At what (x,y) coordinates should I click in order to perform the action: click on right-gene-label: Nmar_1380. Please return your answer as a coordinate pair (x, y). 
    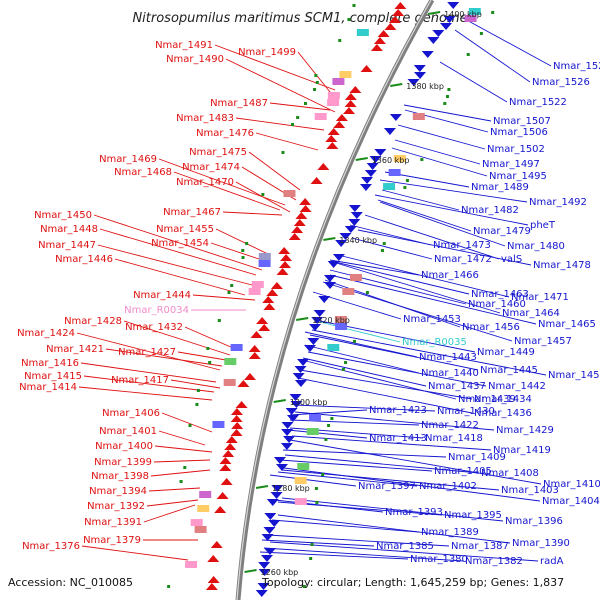
    Looking at the image, I should click on (439, 559).